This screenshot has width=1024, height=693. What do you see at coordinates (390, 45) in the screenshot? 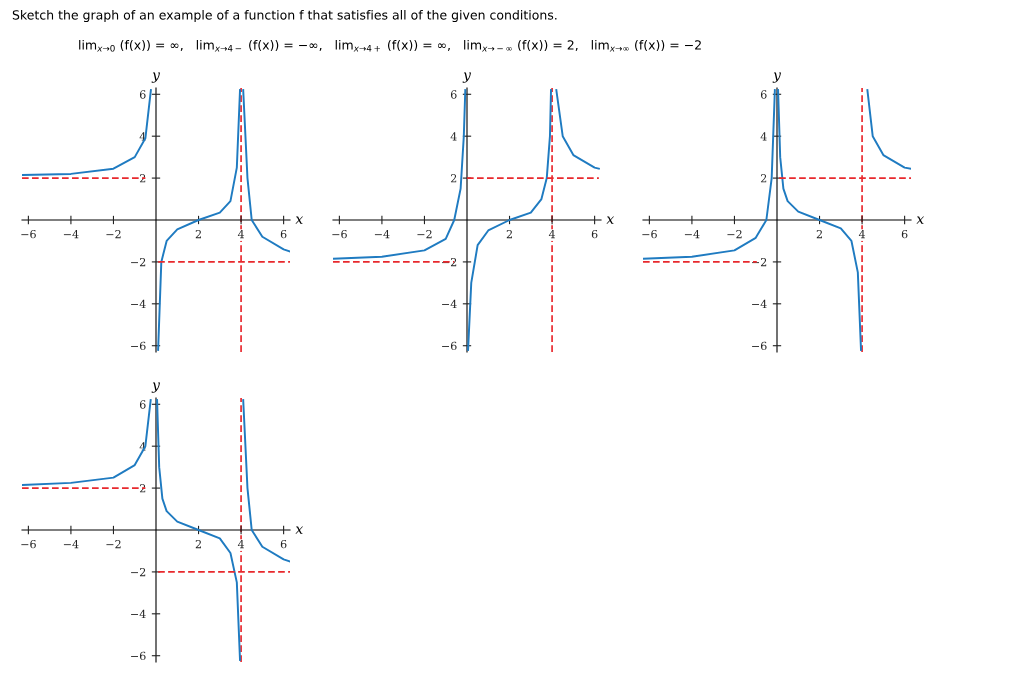
I see `text: lim$_{x→0}$ (f(x)) = ∞, lim$_{x→4−}$ (f(x)) = −∞, lim$_{x→4+}$ (f(x)) = ∞, lim$_{x→−∞}$ (f(x)) = 2, lim$_{x→∞}$ (f(x)) = −2` at bounding box center [390, 45].